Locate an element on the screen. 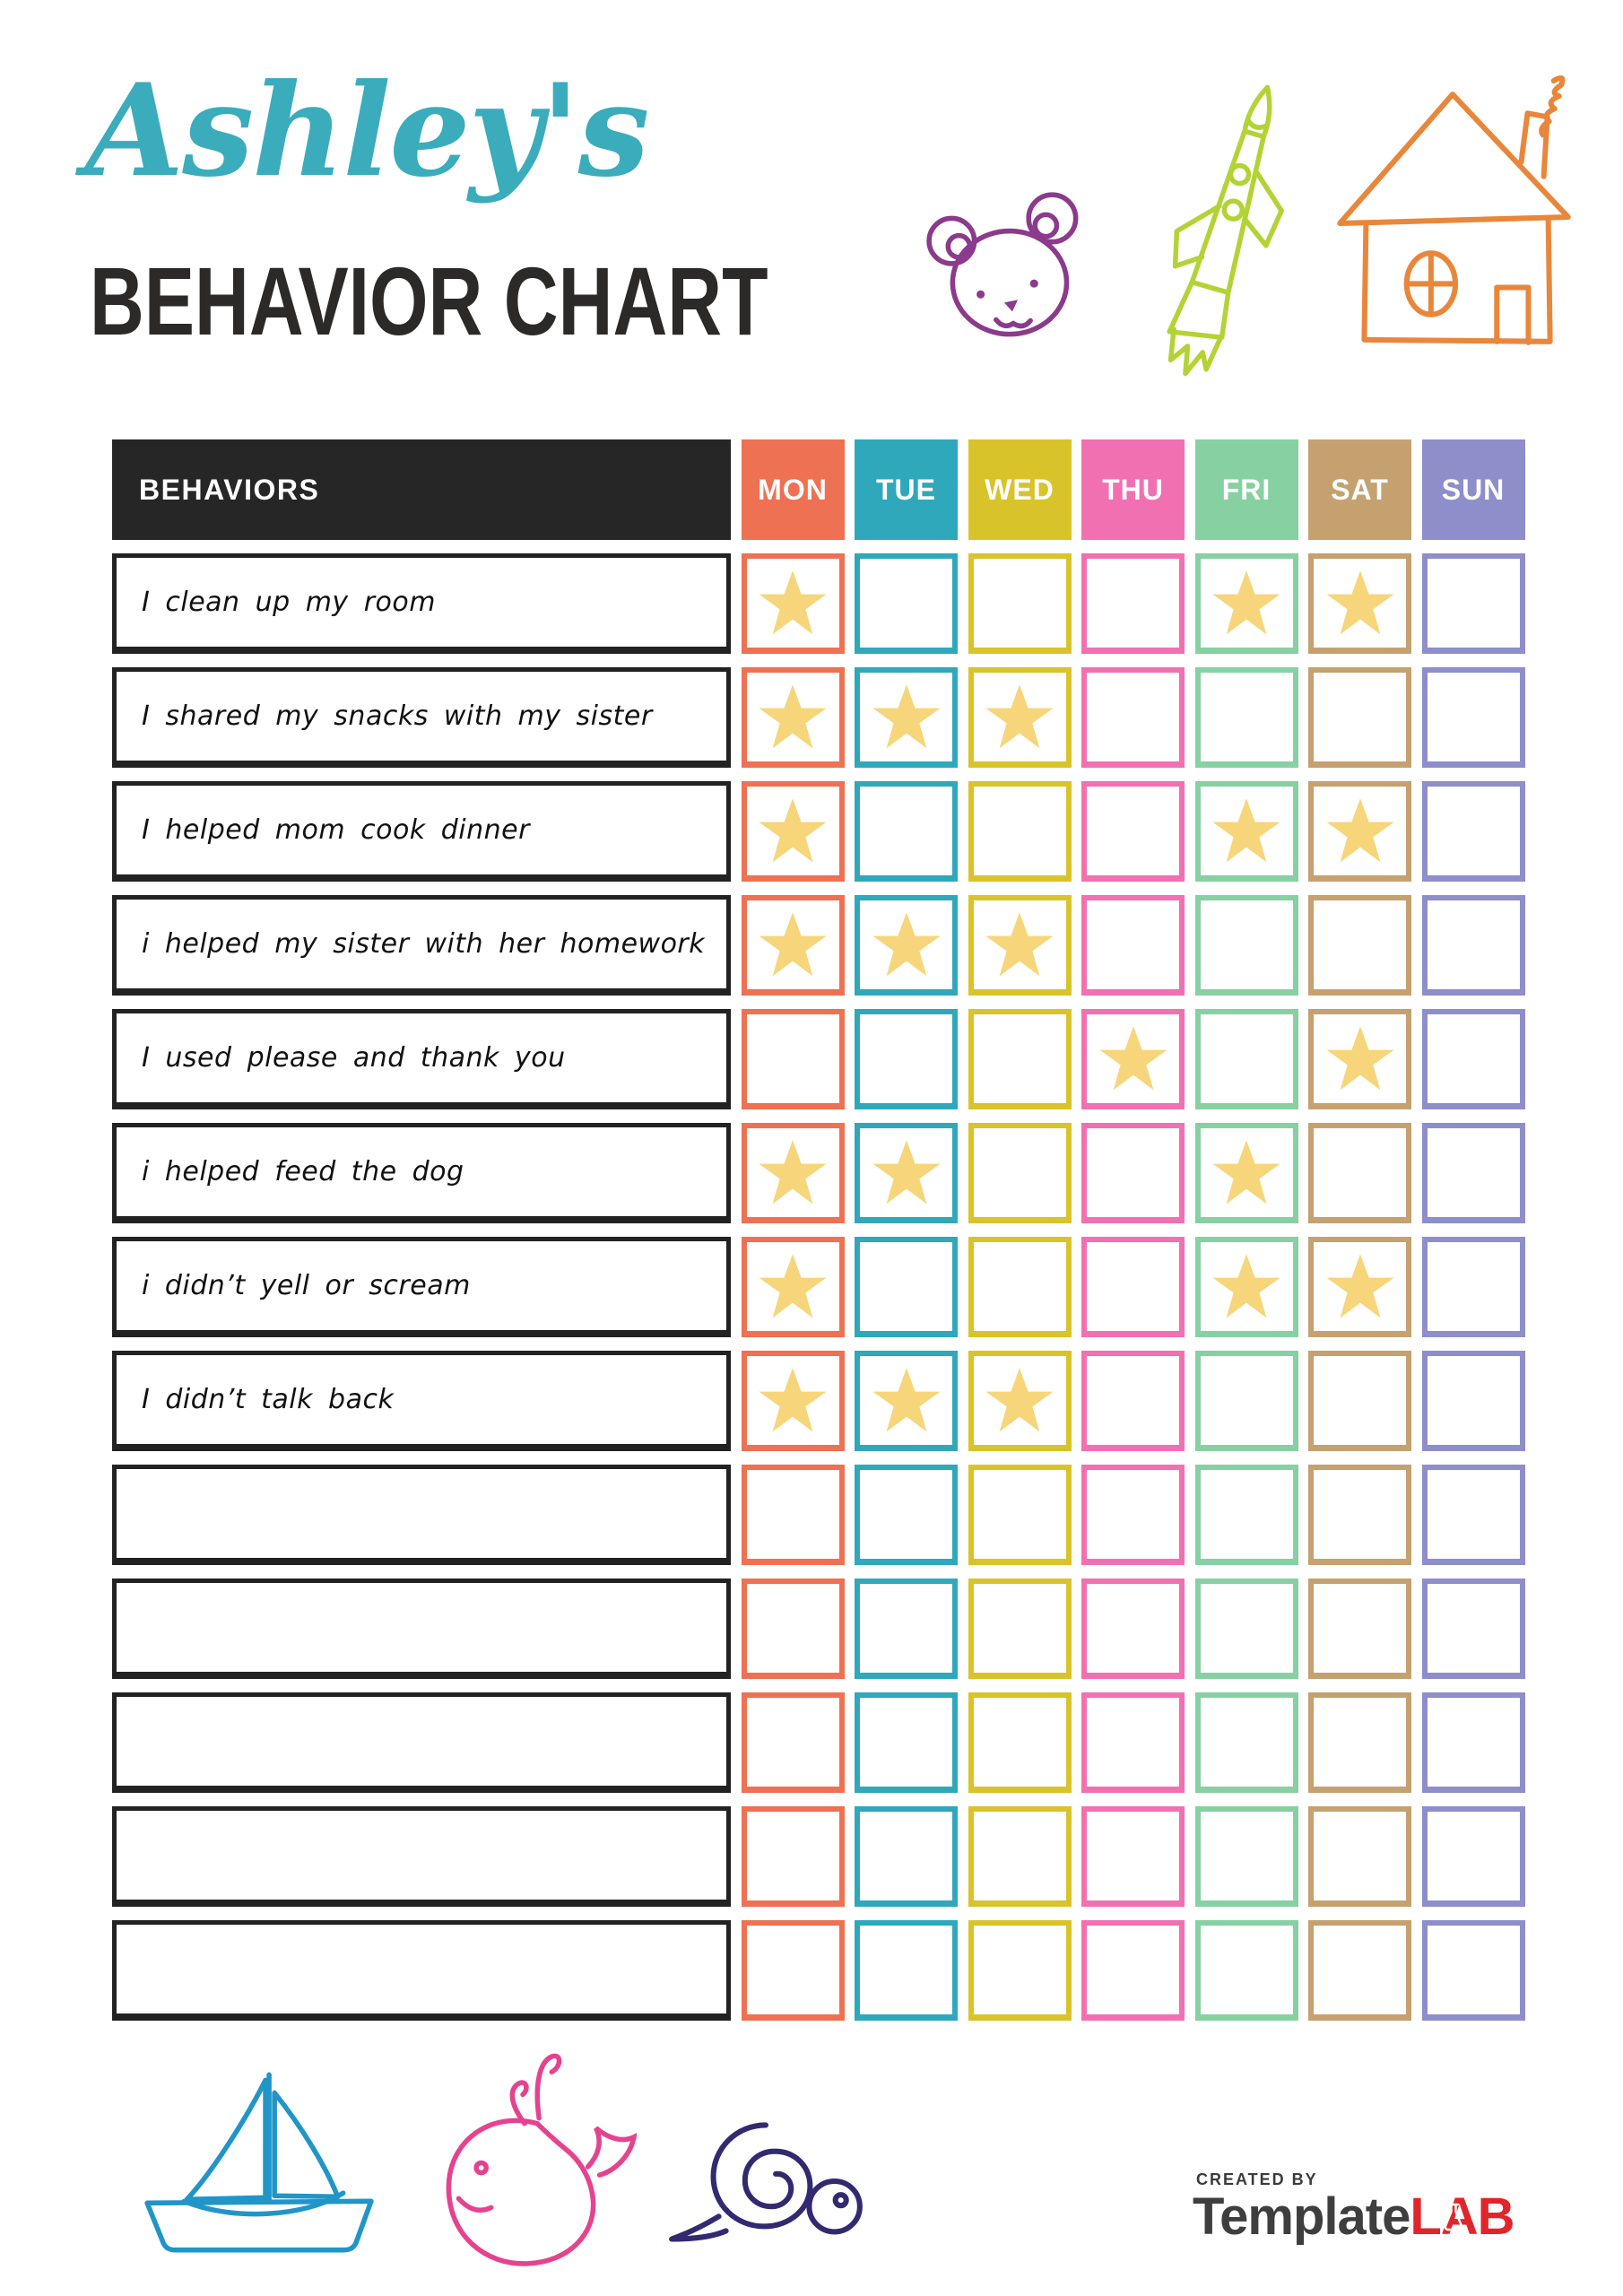  star-cell-tue-row3 is located at coordinates (906, 831).